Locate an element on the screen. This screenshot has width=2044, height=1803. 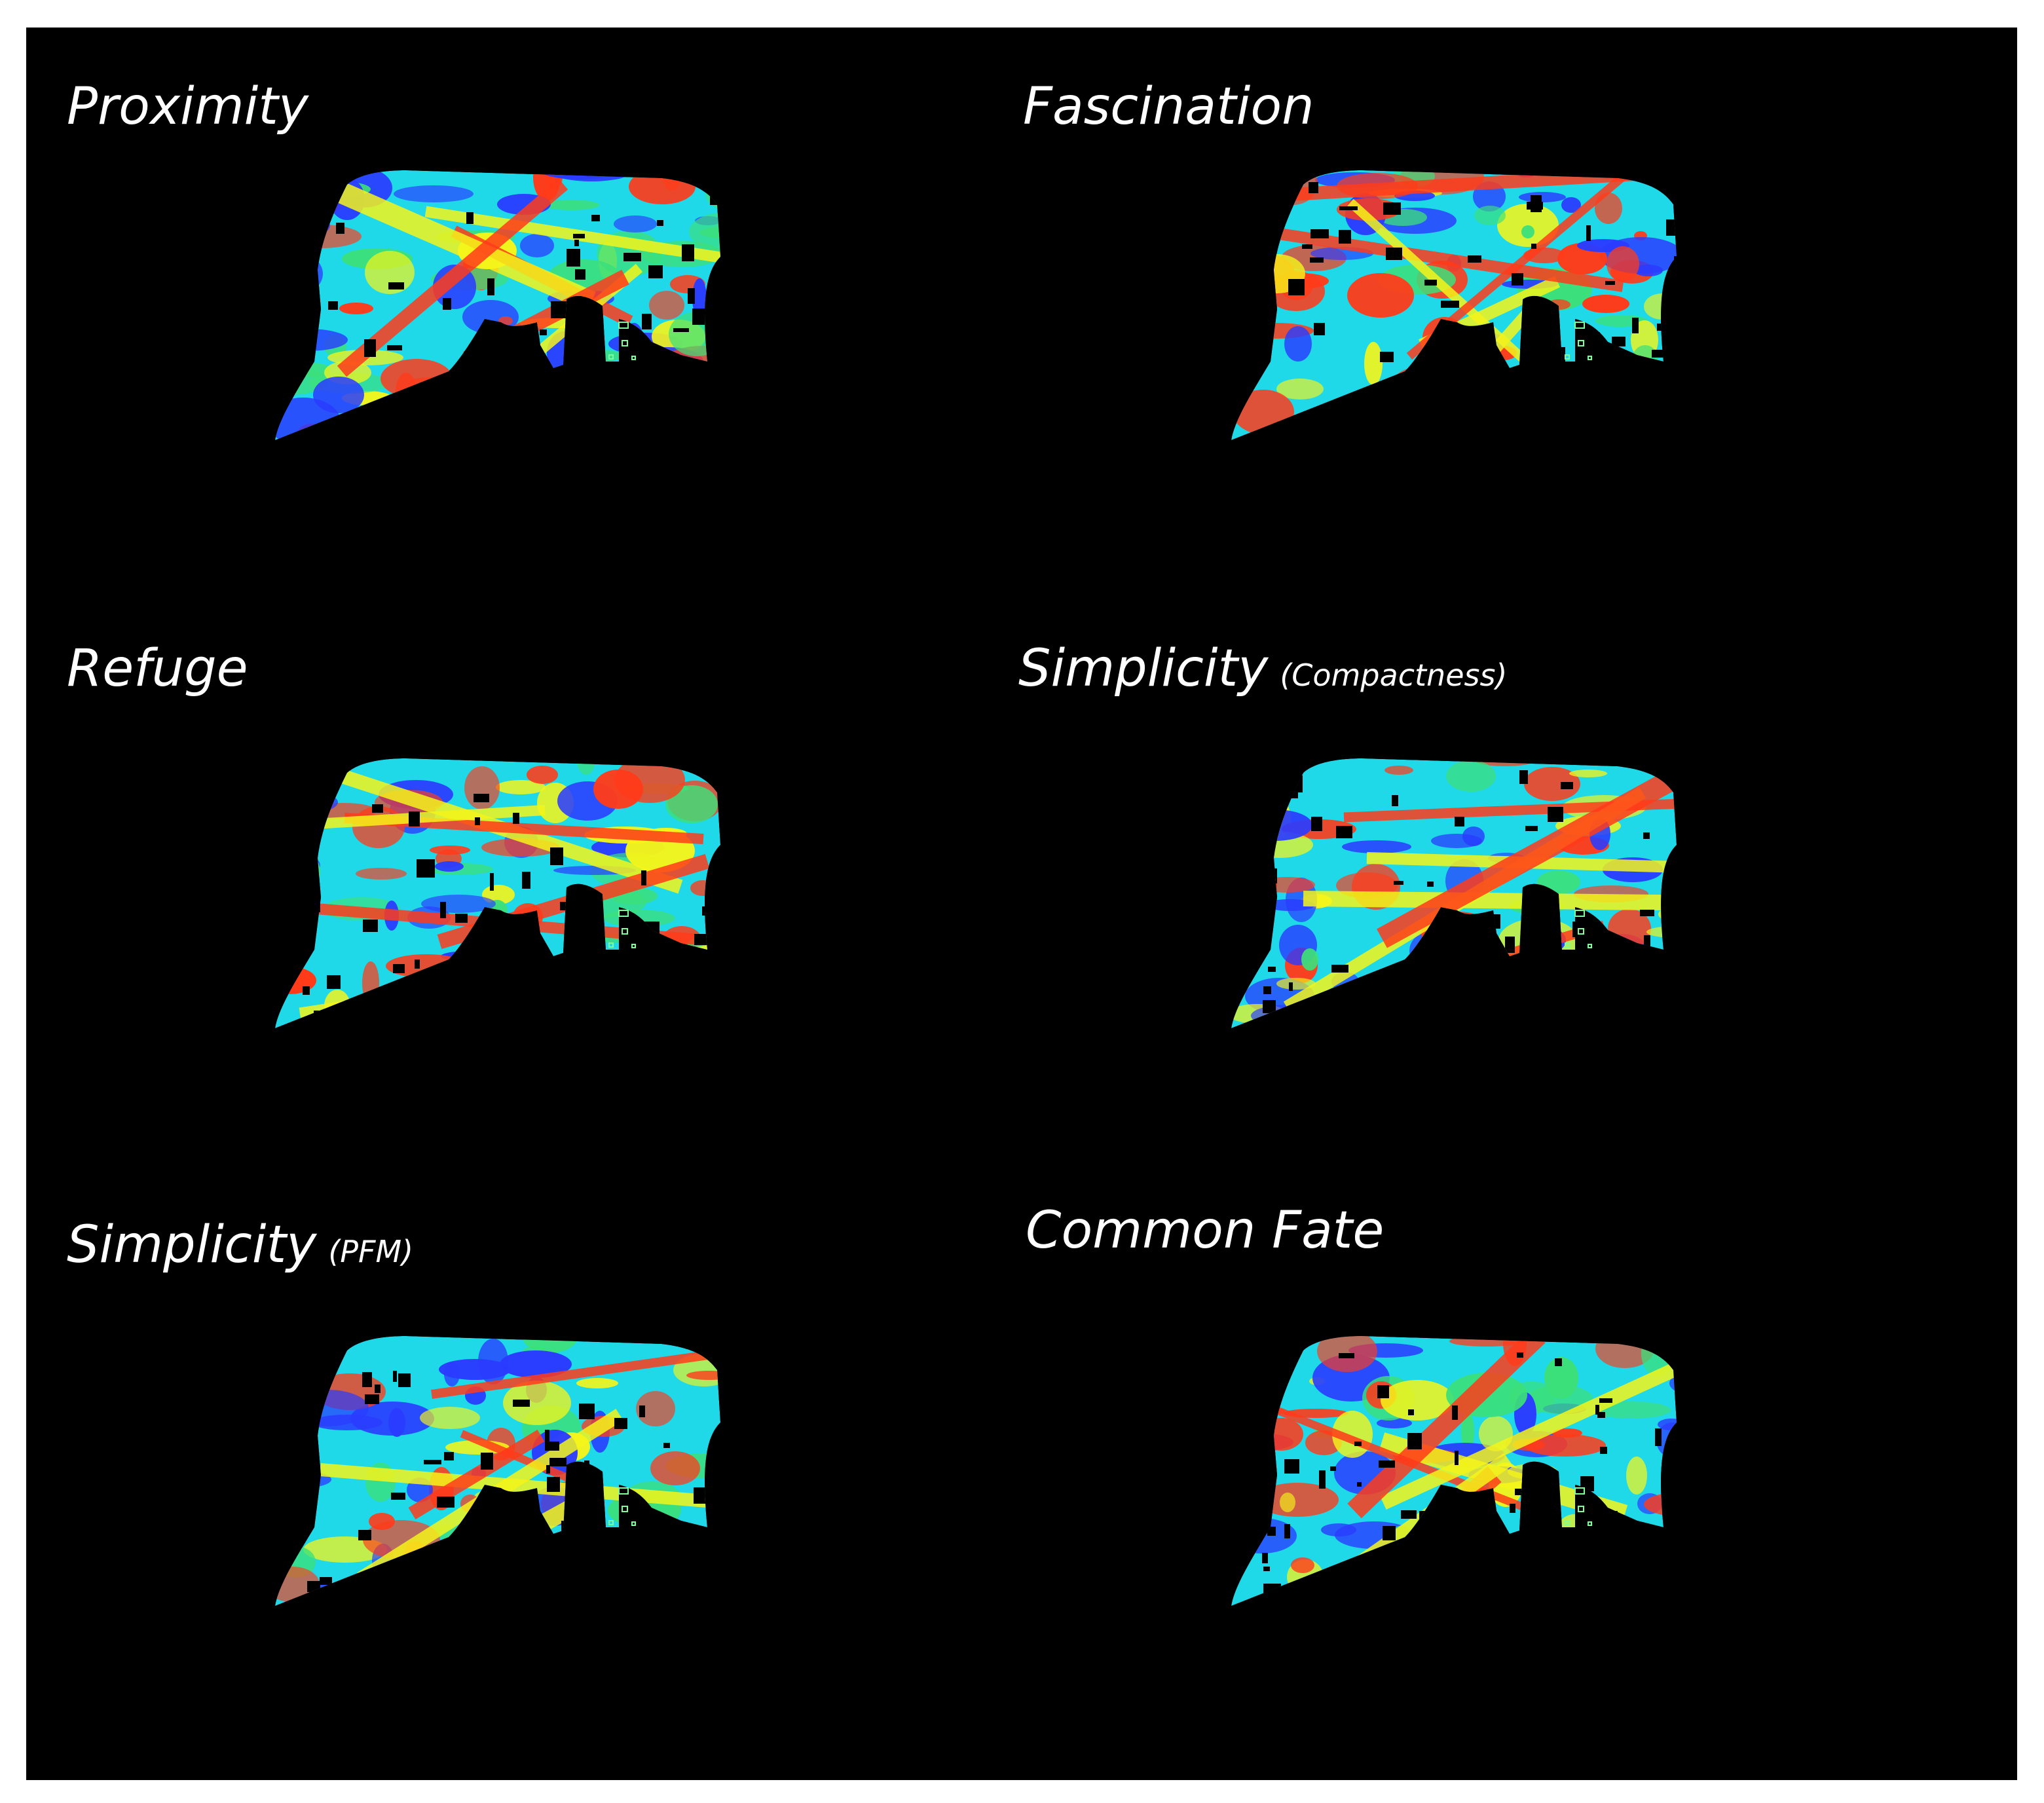
heatmap-proximity is located at coordinates (497, 305).